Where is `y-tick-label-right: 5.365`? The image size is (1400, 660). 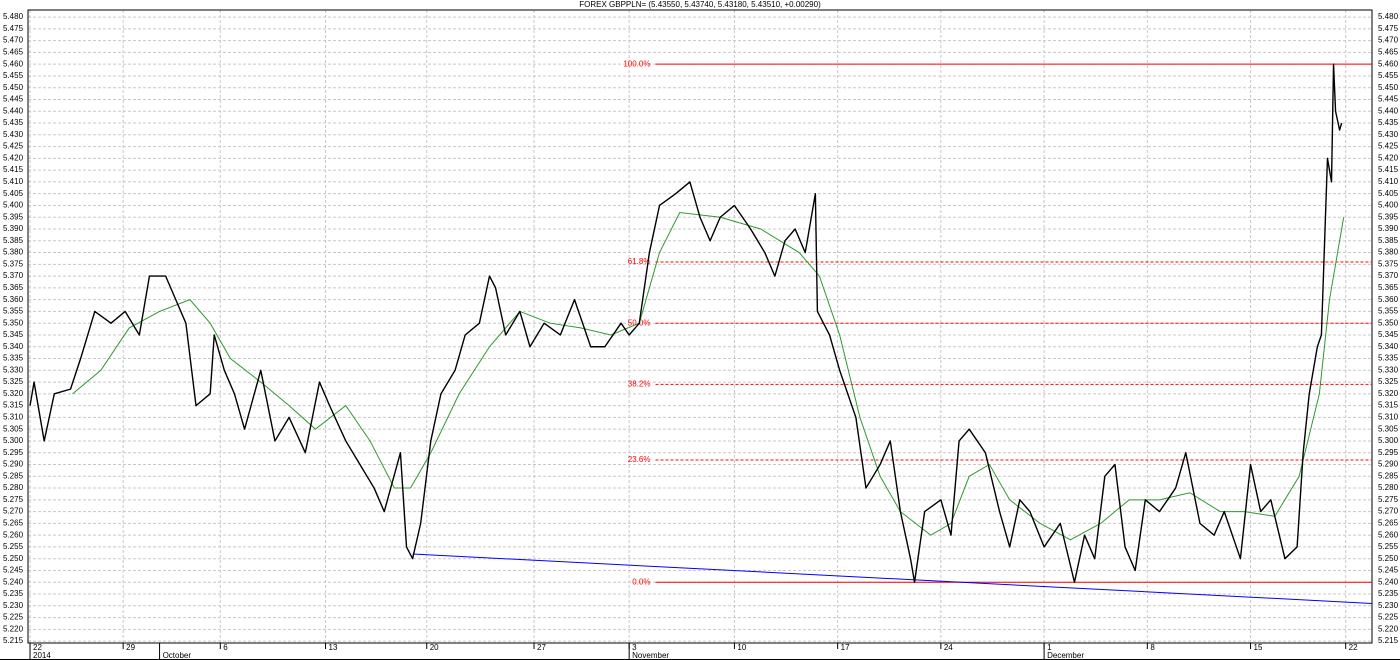
y-tick-label-right: 5.365 is located at coordinates (1388, 287).